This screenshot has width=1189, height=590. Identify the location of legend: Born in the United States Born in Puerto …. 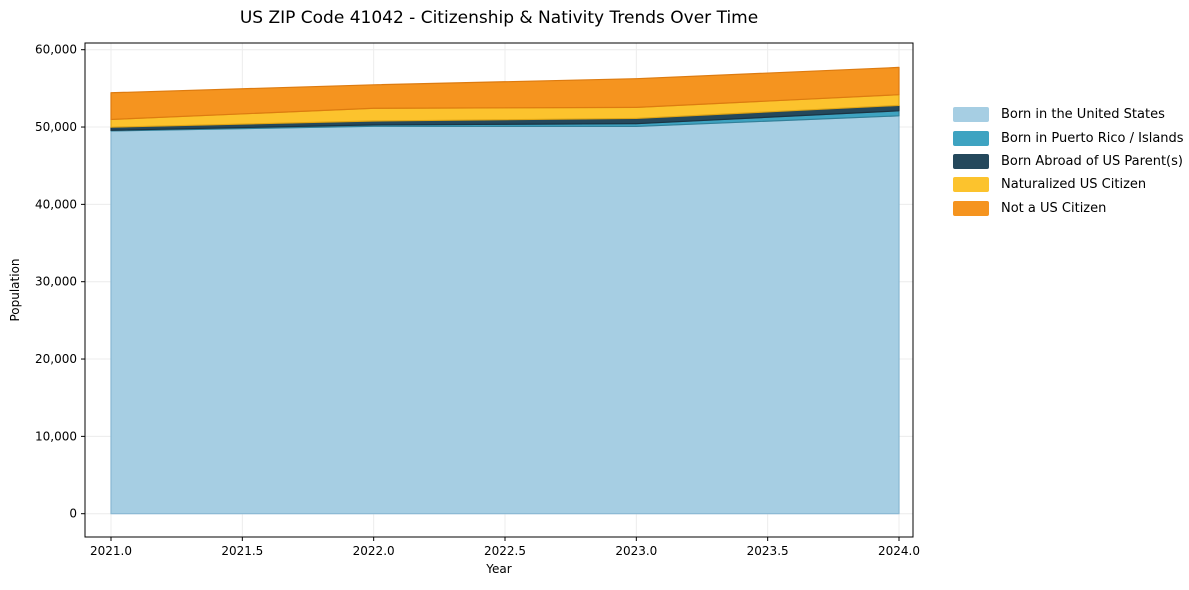
(1068, 161).